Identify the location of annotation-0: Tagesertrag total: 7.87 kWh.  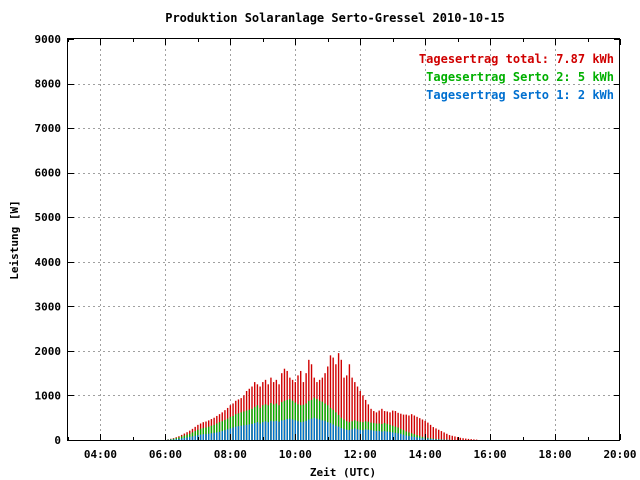
(516, 59).